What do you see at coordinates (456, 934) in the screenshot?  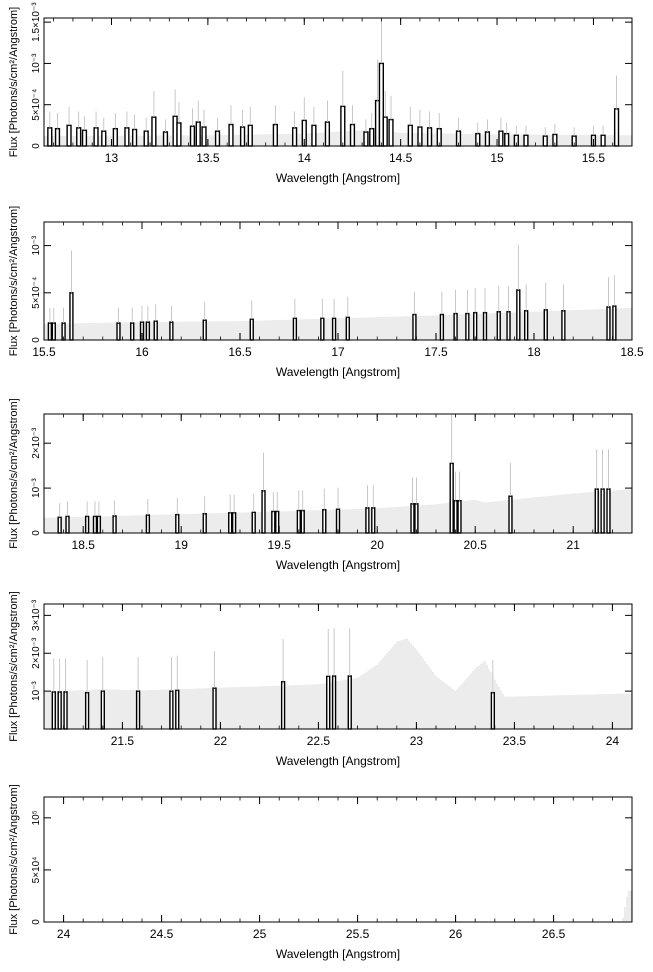 I see `x-tick-label: 26` at bounding box center [456, 934].